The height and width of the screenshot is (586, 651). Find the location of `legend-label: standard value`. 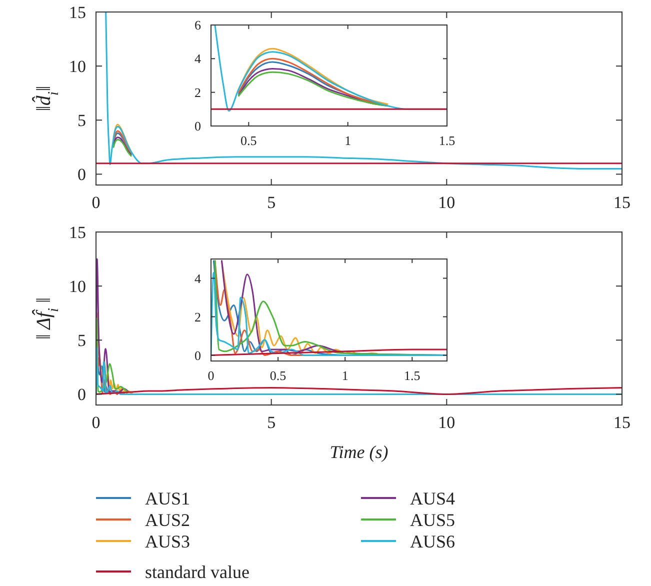

legend-label: standard value is located at coordinates (197, 572).